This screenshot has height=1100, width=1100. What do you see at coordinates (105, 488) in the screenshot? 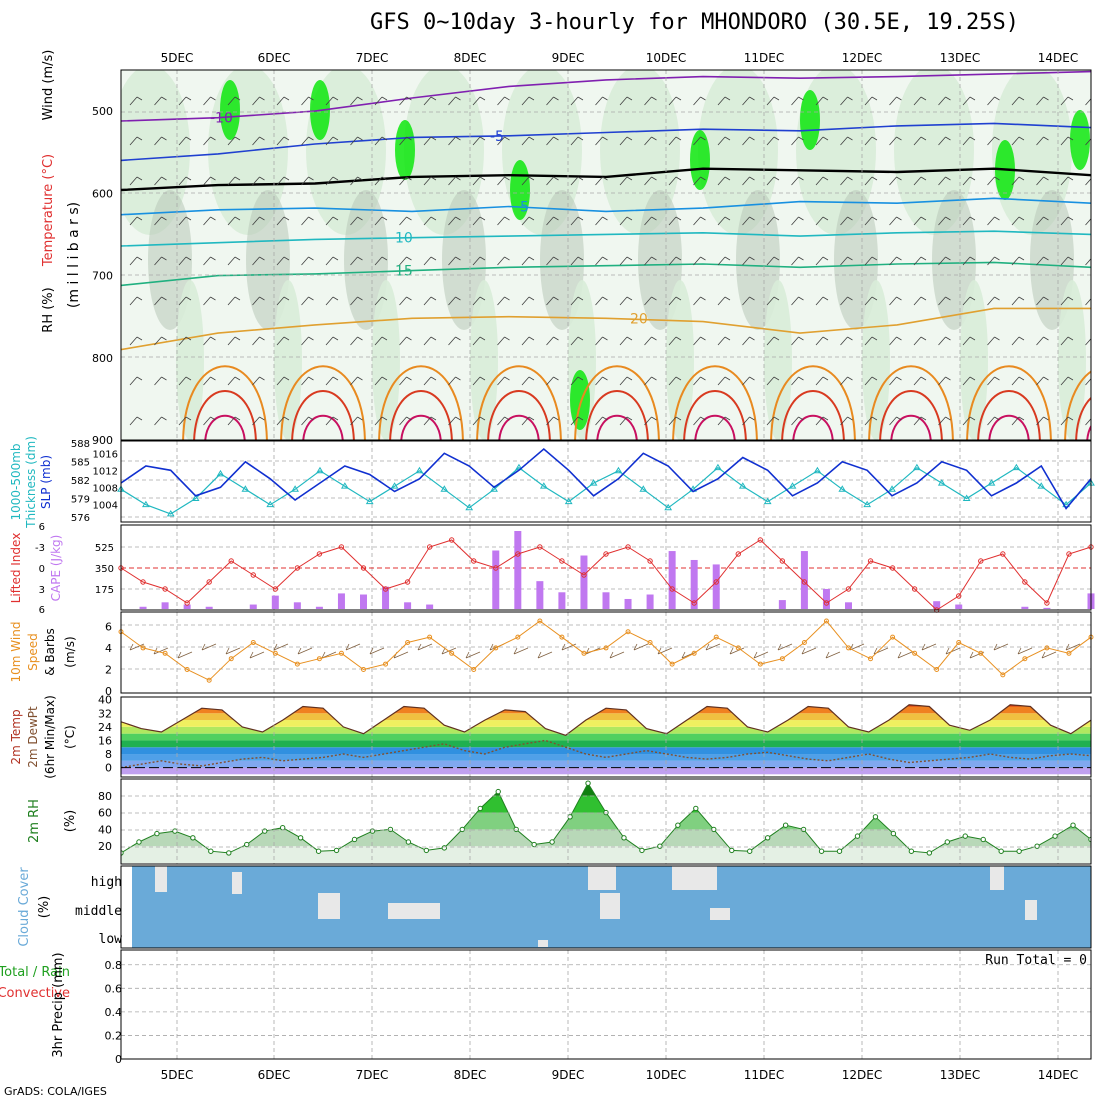
I see `slp-ytick: 1008` at bounding box center [105, 488].